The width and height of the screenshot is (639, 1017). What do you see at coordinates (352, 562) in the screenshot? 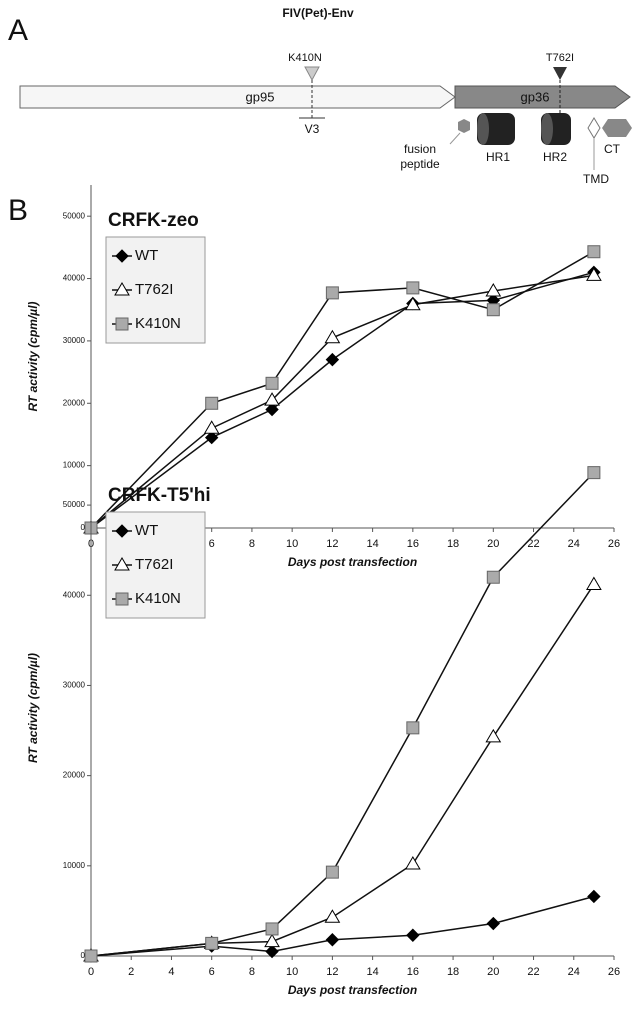
I see `x-axis-label: Days post transfection` at bounding box center [352, 562].